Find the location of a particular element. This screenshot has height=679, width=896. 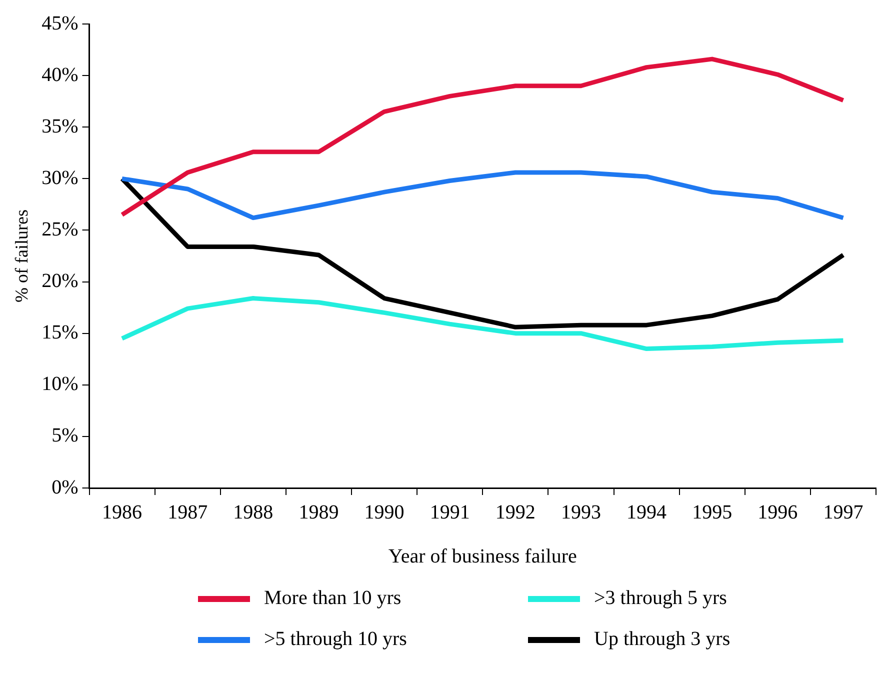

x-tick-label: 1987 is located at coordinates (188, 512).